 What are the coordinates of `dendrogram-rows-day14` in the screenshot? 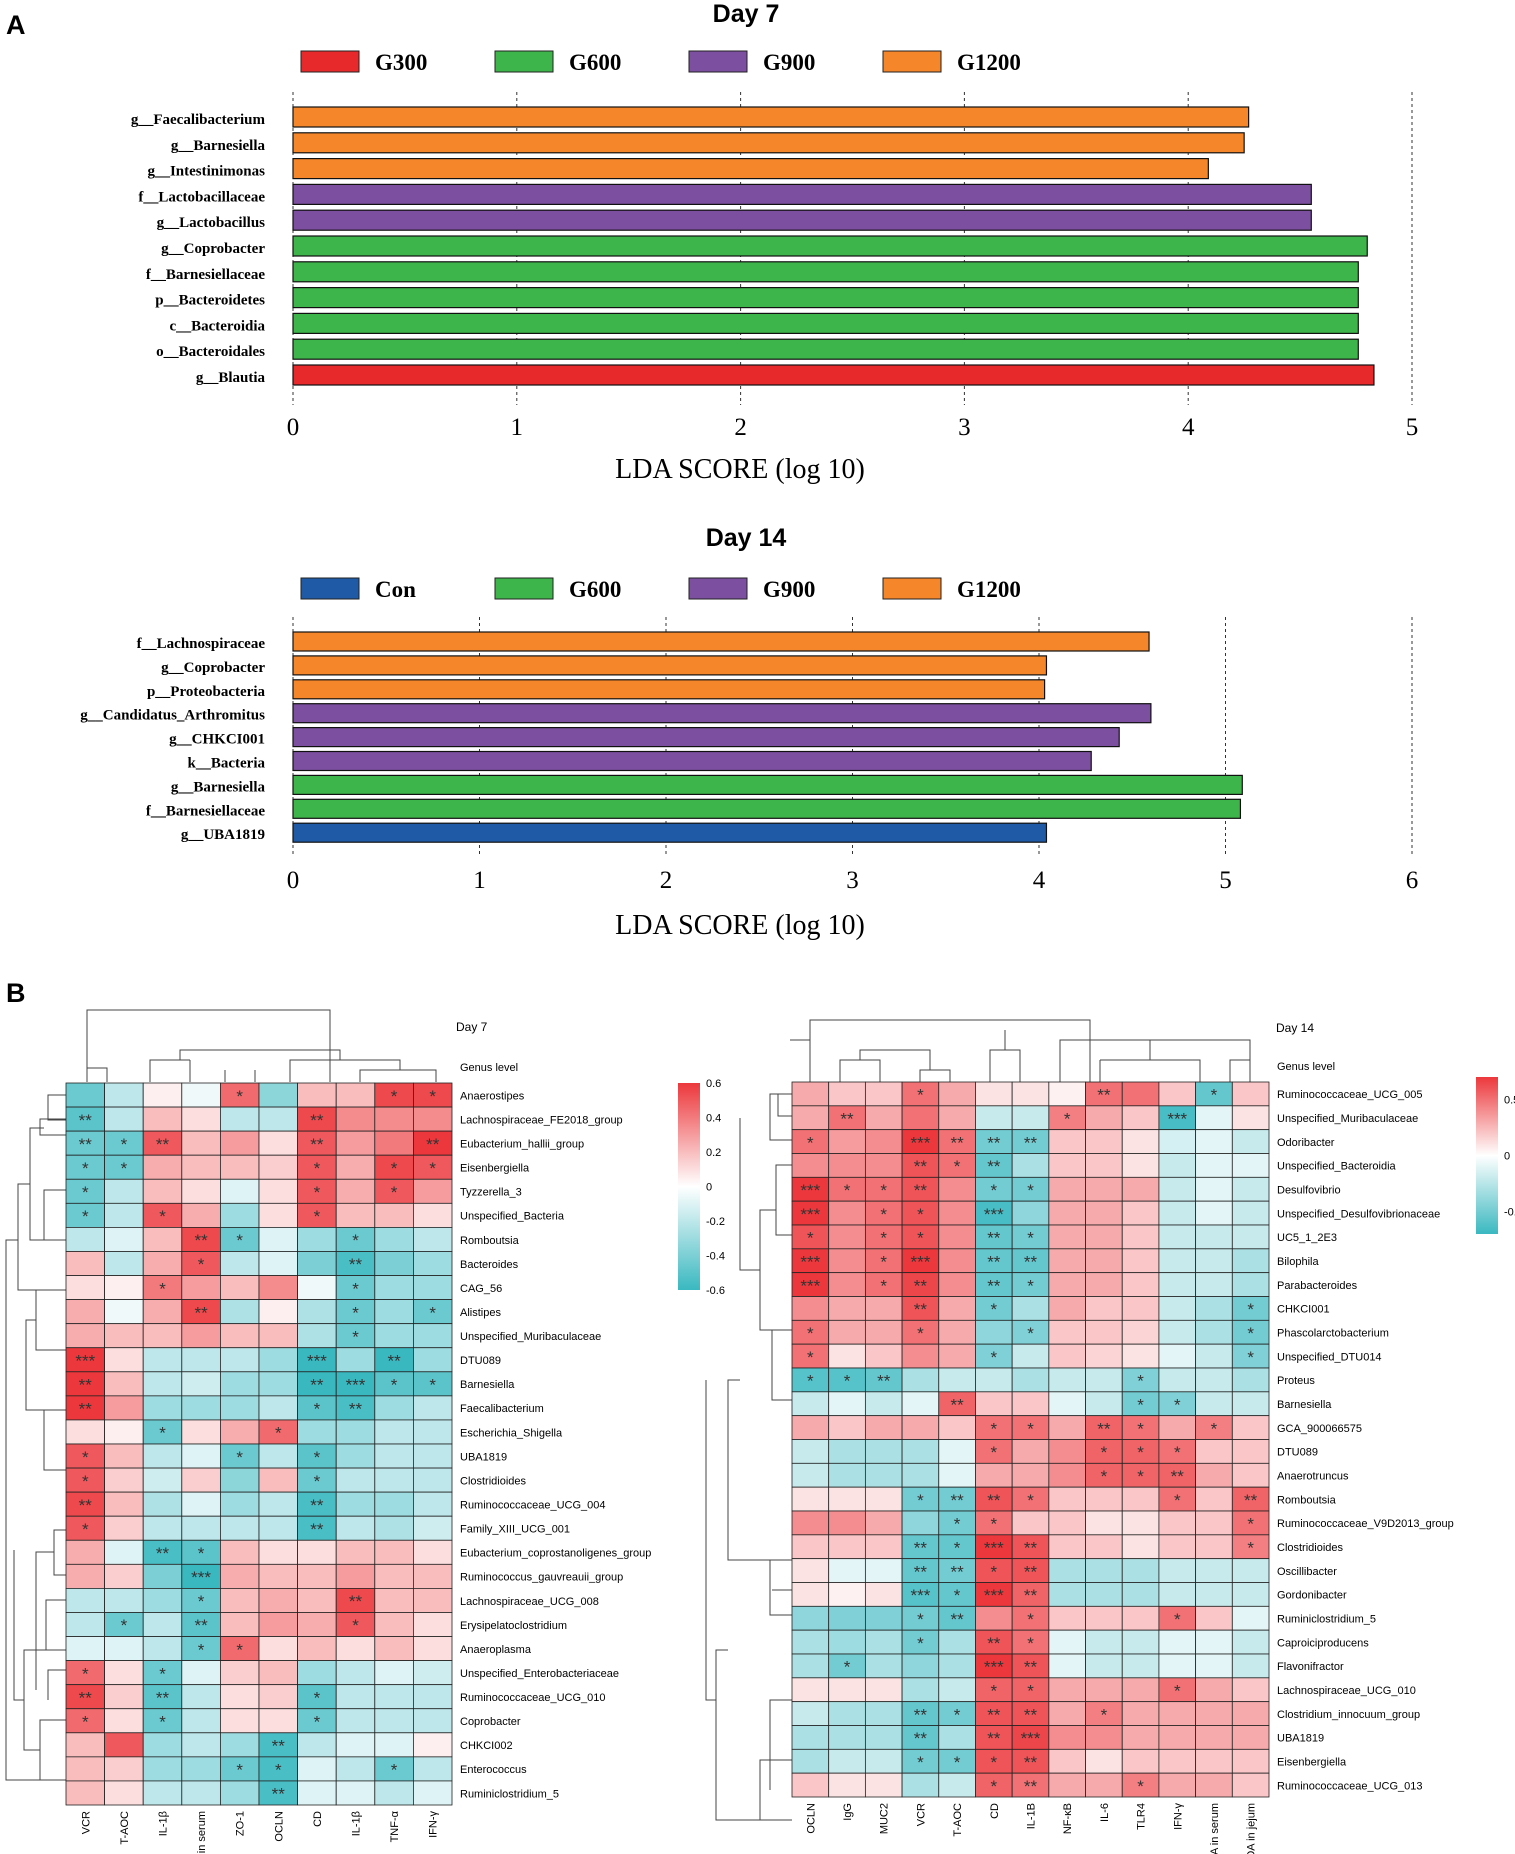 It's located at (748, 1457).